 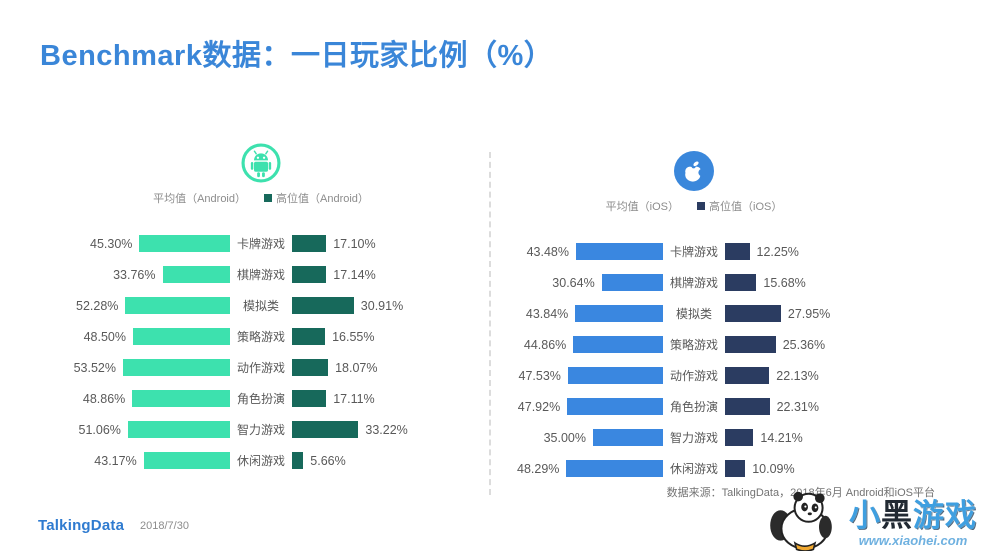 I want to click on high-bar-track: 27.95%, so click(x=810, y=313).